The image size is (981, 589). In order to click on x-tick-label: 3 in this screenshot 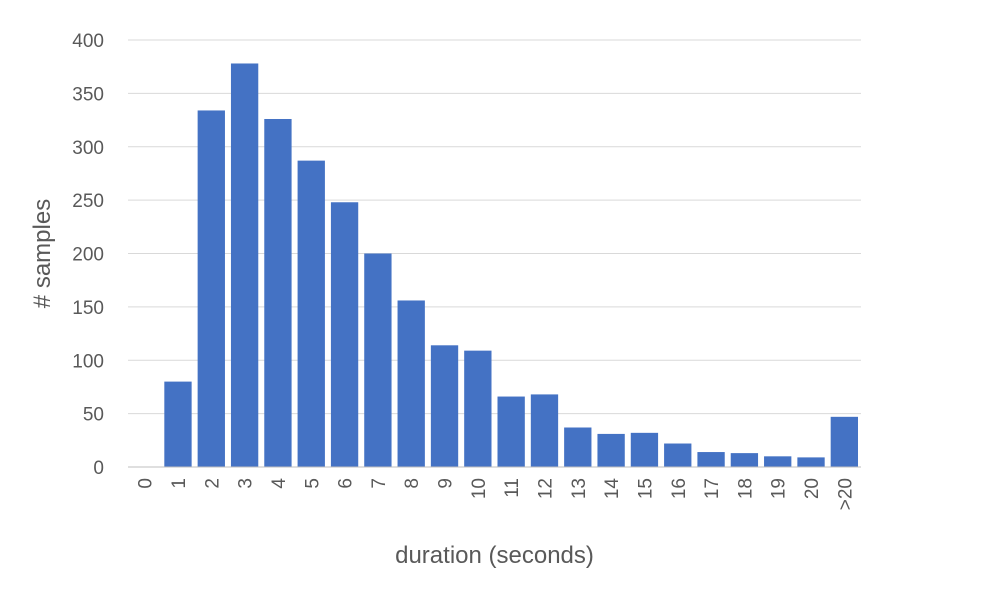, I will do `click(246, 483)`.